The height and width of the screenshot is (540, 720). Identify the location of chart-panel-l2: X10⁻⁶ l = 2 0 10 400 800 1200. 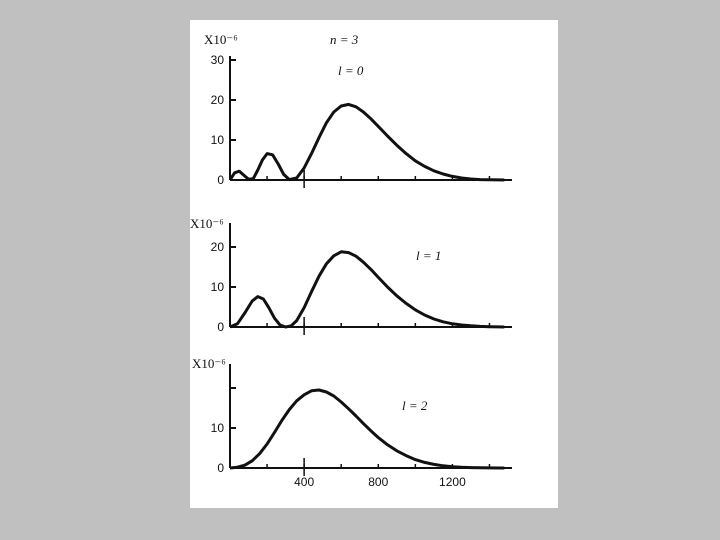
(352, 422).